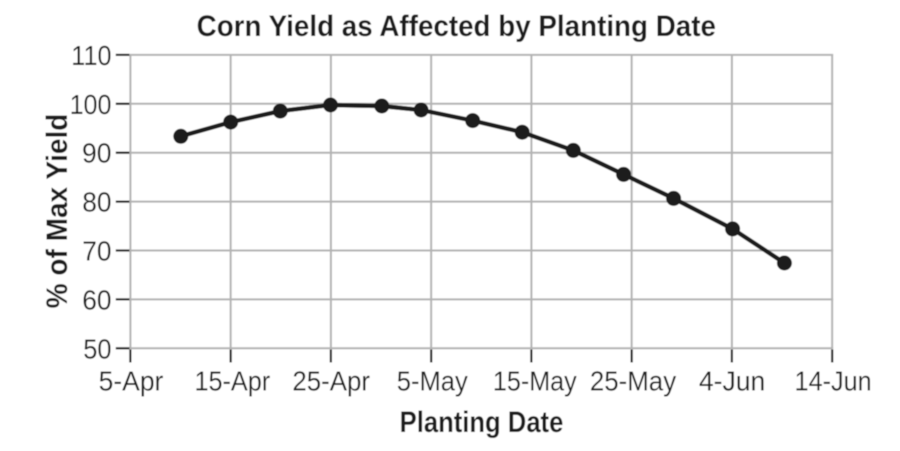 This screenshot has height=451, width=900. Describe the element at coordinates (732, 381) in the screenshot. I see `svg-text: 4-Jun` at that location.